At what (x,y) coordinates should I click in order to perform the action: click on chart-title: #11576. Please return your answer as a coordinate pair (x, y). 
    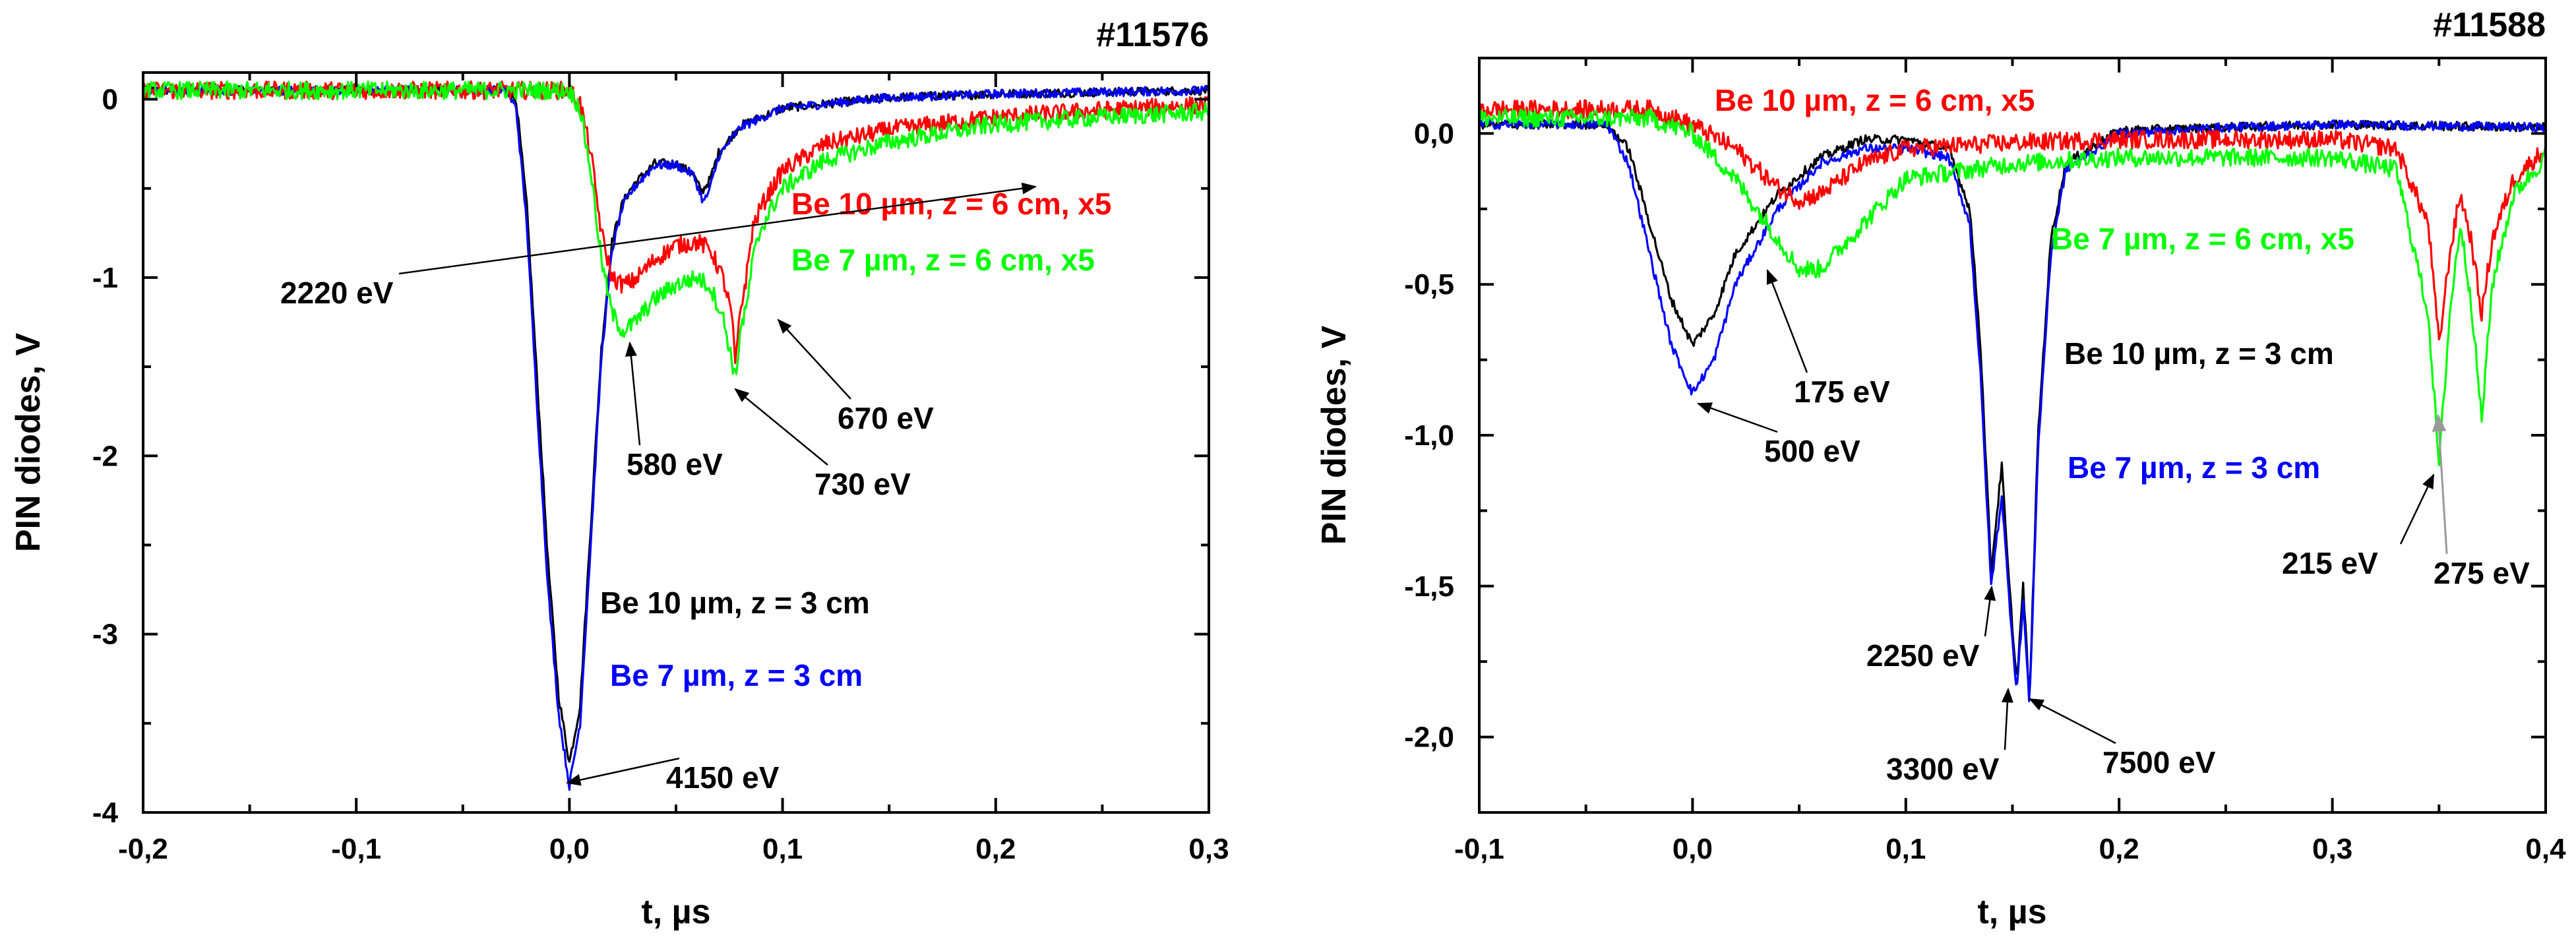
    Looking at the image, I should click on (1152, 35).